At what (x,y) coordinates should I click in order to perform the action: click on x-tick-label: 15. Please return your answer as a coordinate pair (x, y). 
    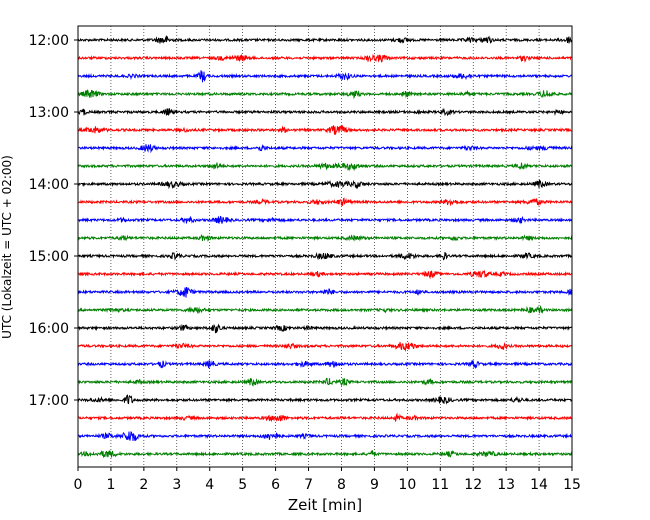
    Looking at the image, I should click on (572, 485).